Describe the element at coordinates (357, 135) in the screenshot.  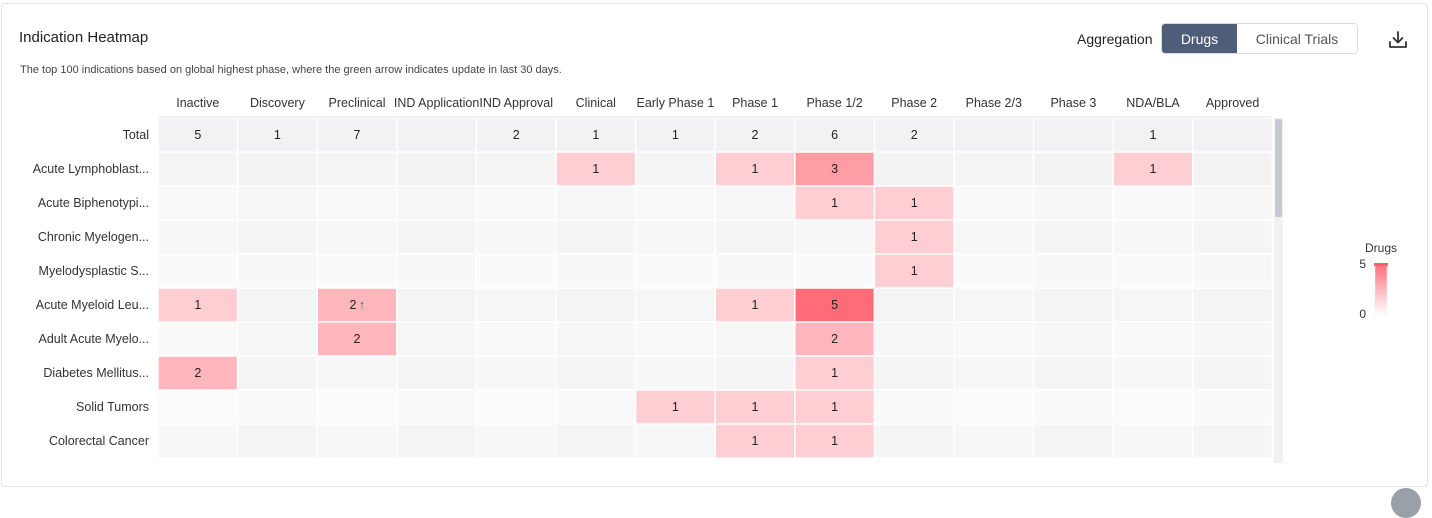
I see `cell-value: 7` at that location.